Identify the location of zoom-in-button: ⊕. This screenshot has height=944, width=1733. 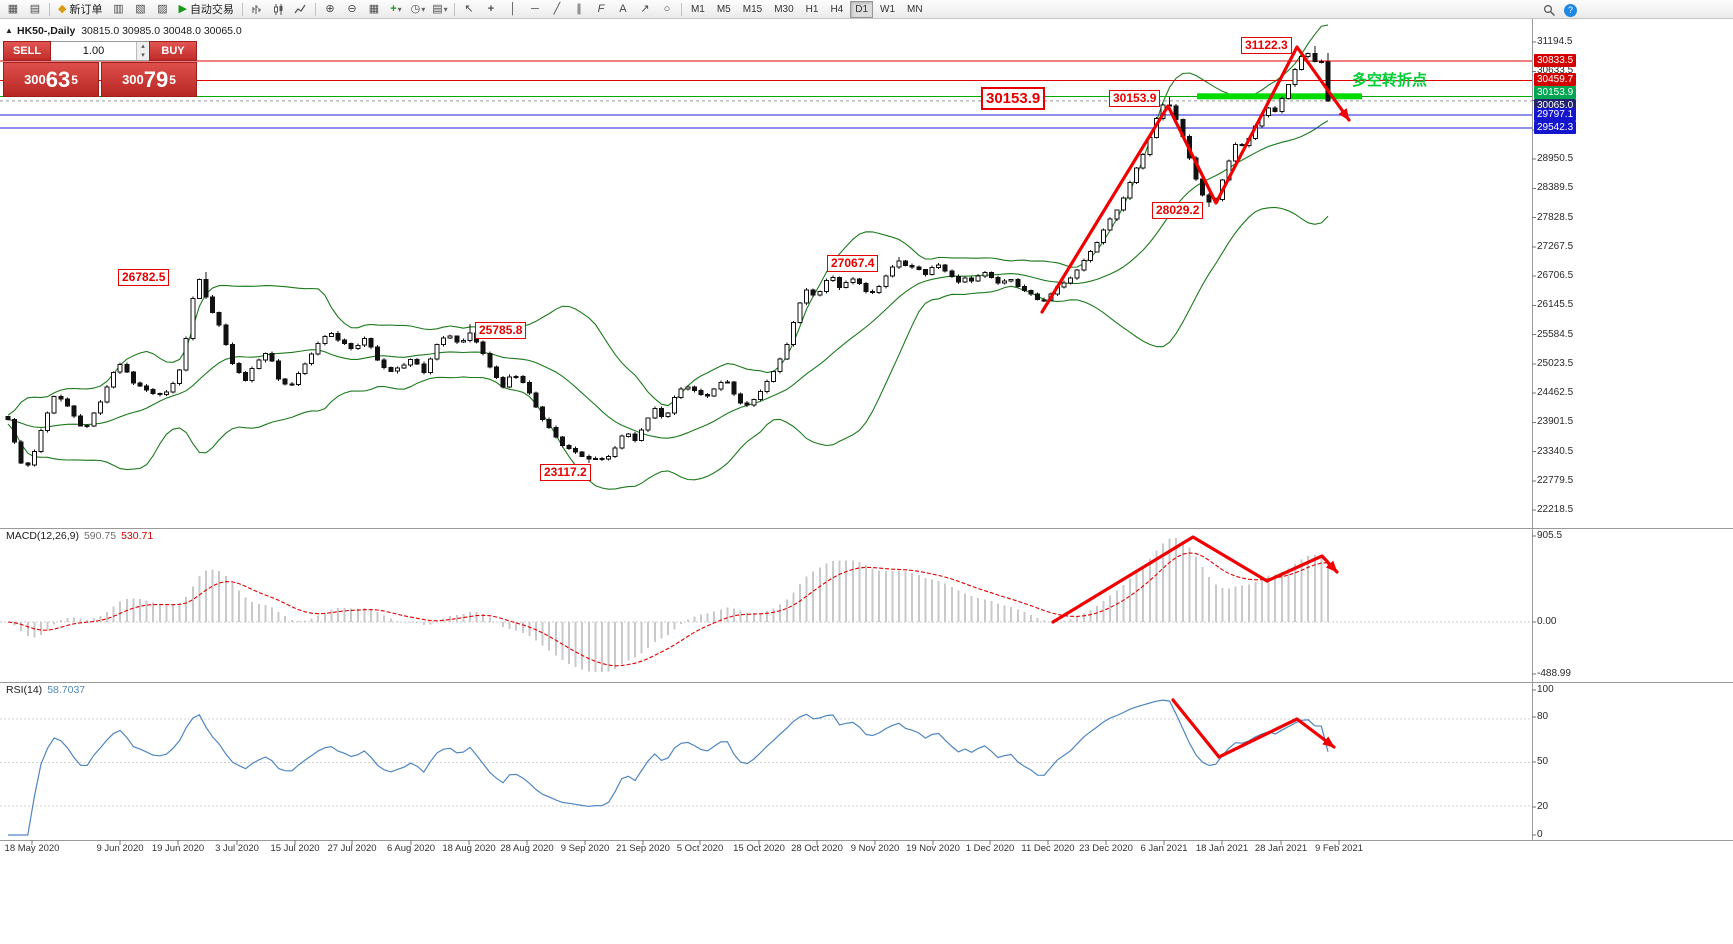
(330, 9).